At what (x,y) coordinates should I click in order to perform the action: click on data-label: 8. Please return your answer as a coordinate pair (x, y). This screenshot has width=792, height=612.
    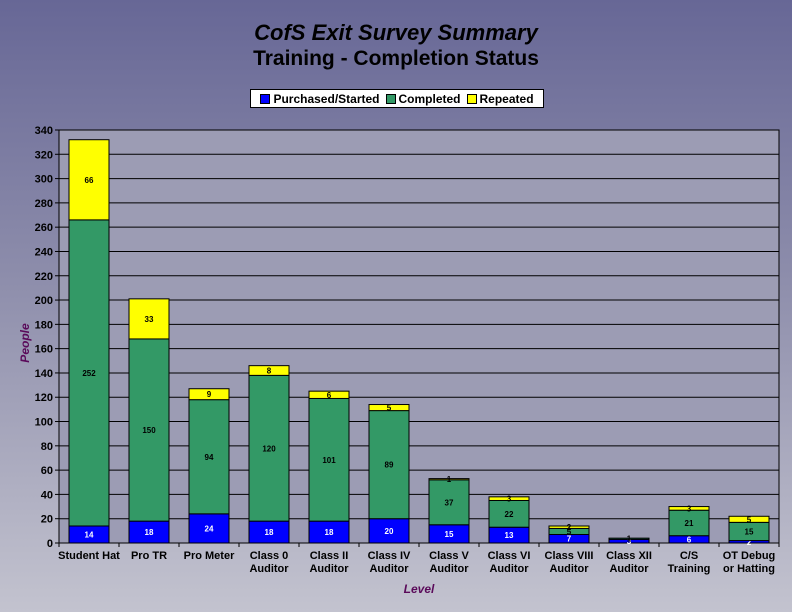
    Looking at the image, I should click on (269, 371).